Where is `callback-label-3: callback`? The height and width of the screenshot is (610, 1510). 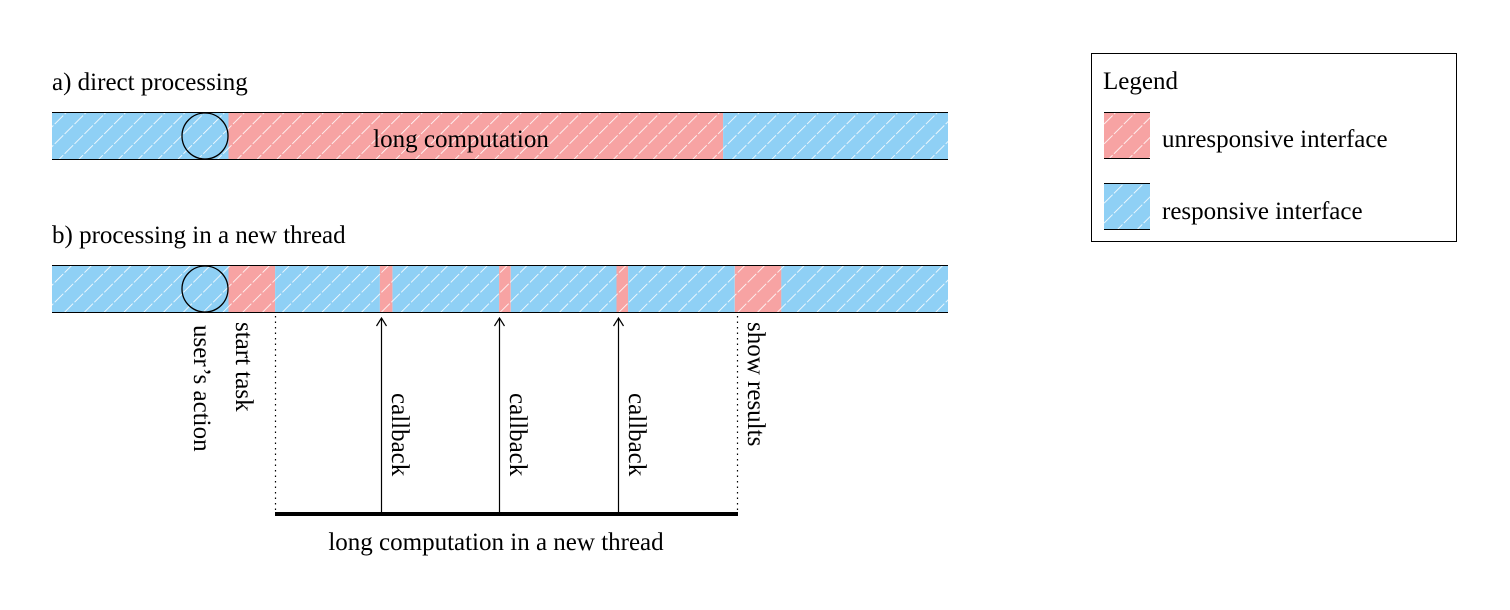
callback-label-3: callback is located at coordinates (636, 435).